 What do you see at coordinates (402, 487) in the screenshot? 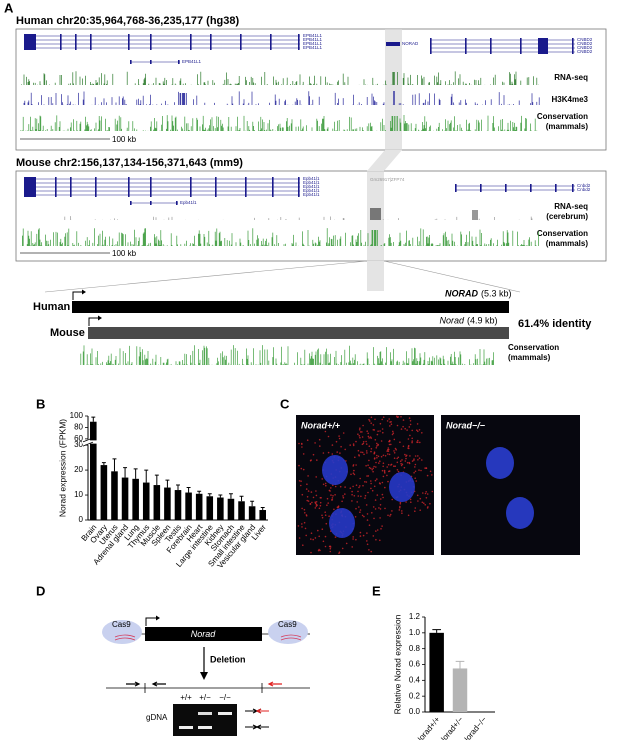
I see `nucleus` at bounding box center [402, 487].